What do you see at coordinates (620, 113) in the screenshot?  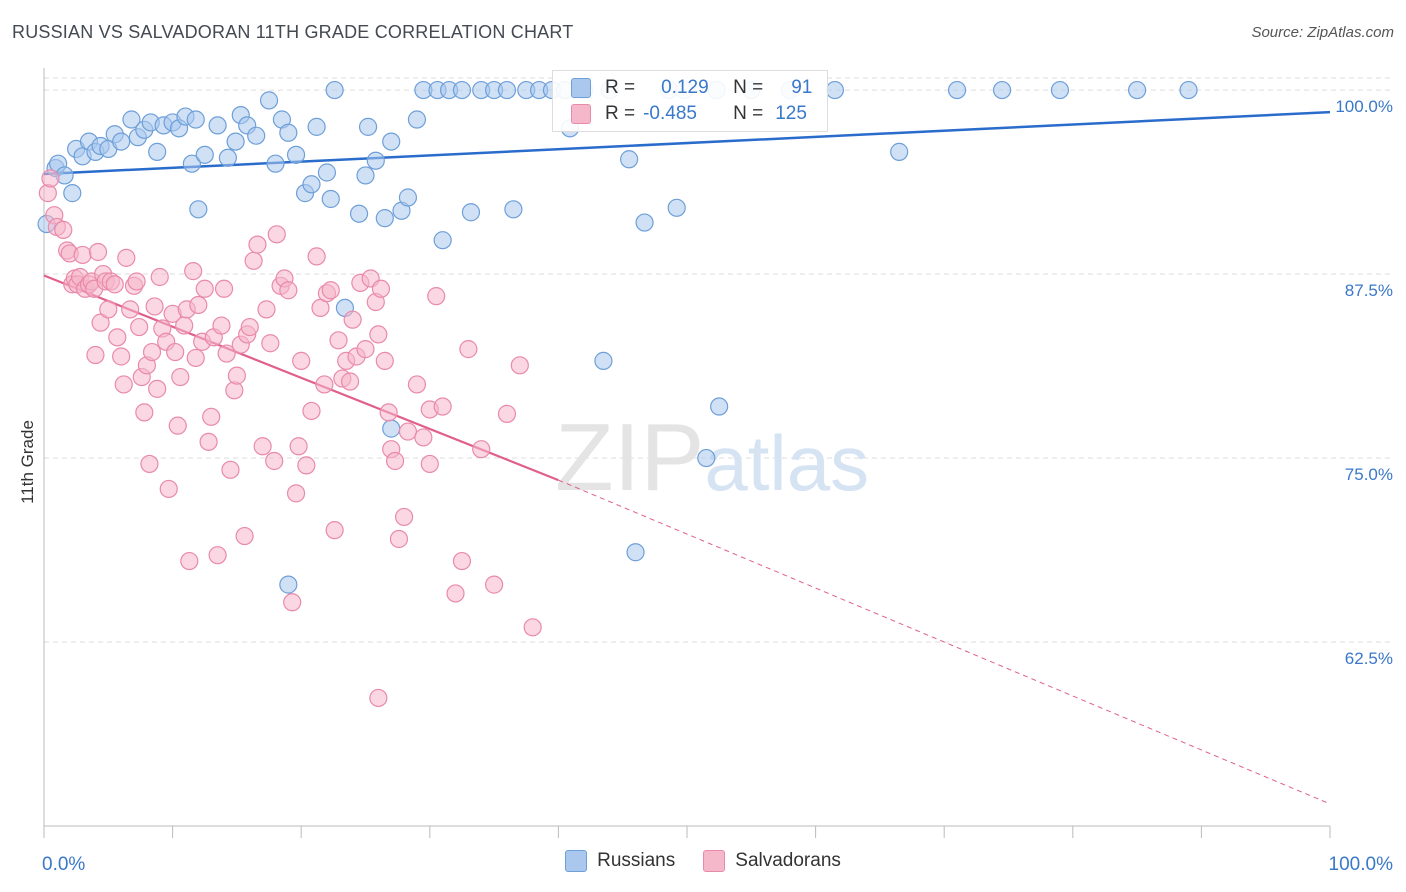 I see `salvadorans-r-label: R =` at bounding box center [620, 113].